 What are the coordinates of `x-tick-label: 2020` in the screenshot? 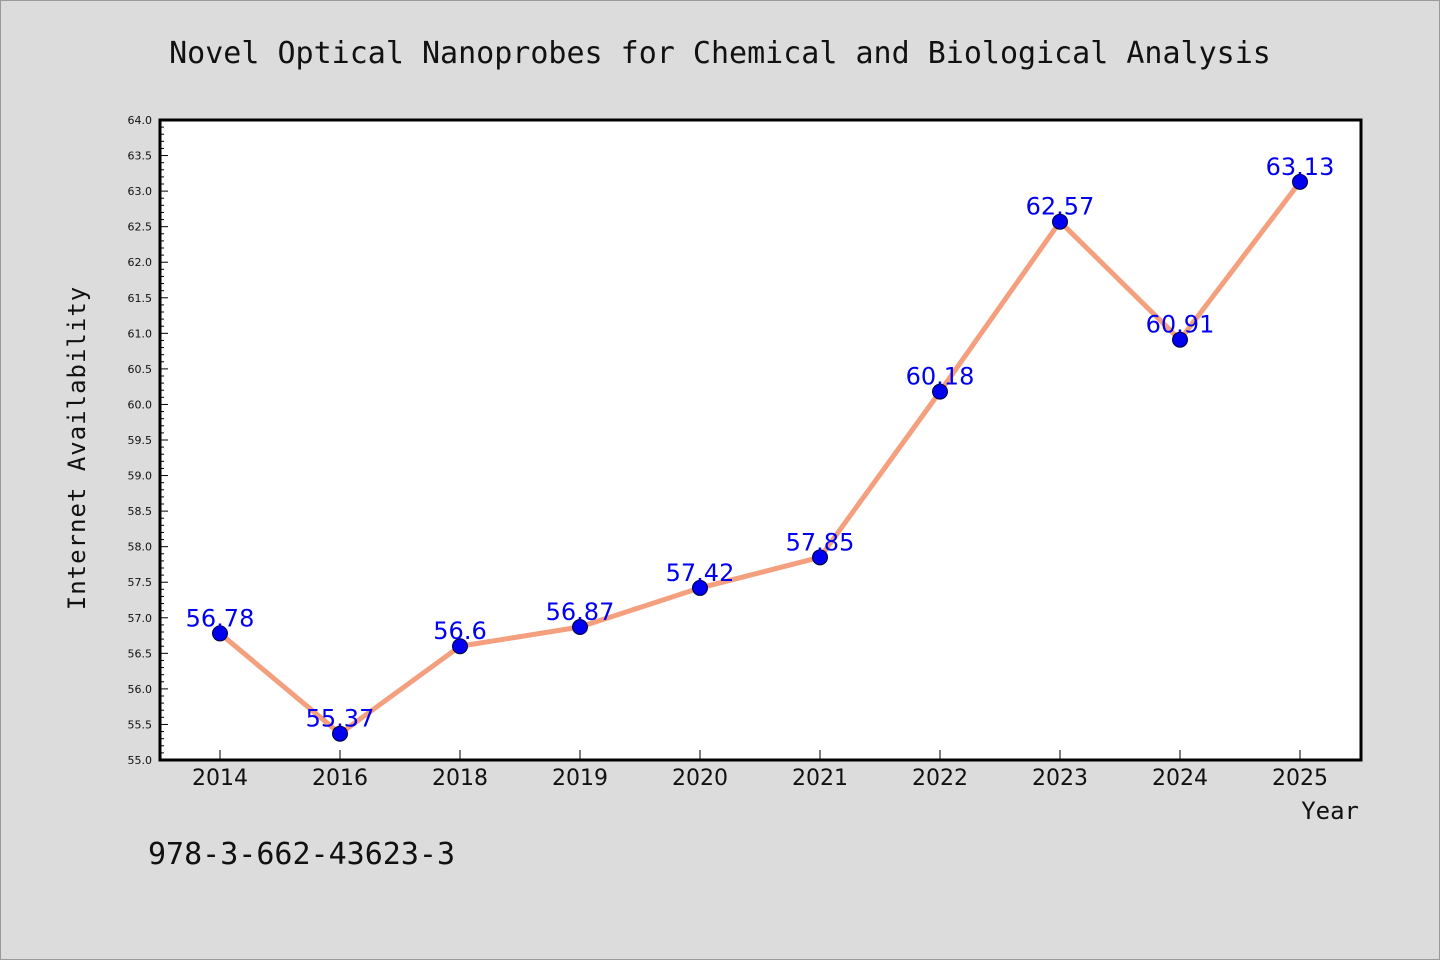 It's located at (700, 778).